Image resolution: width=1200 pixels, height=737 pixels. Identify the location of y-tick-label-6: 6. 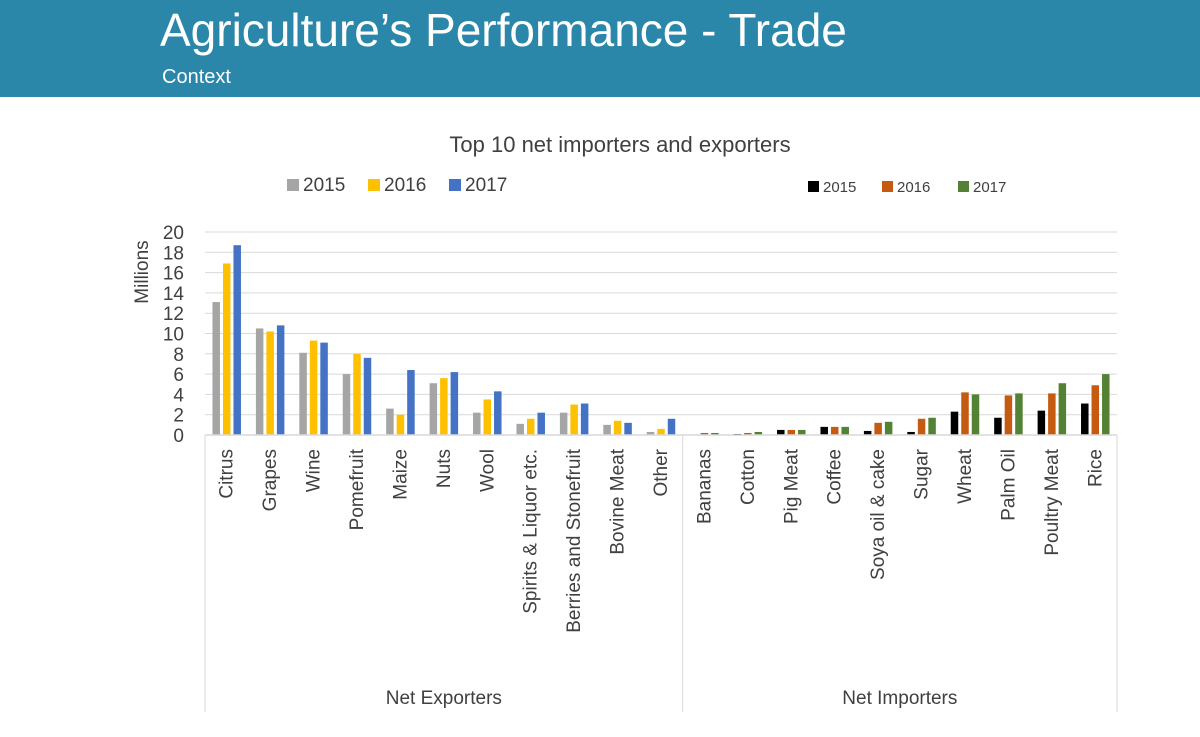
(178, 375).